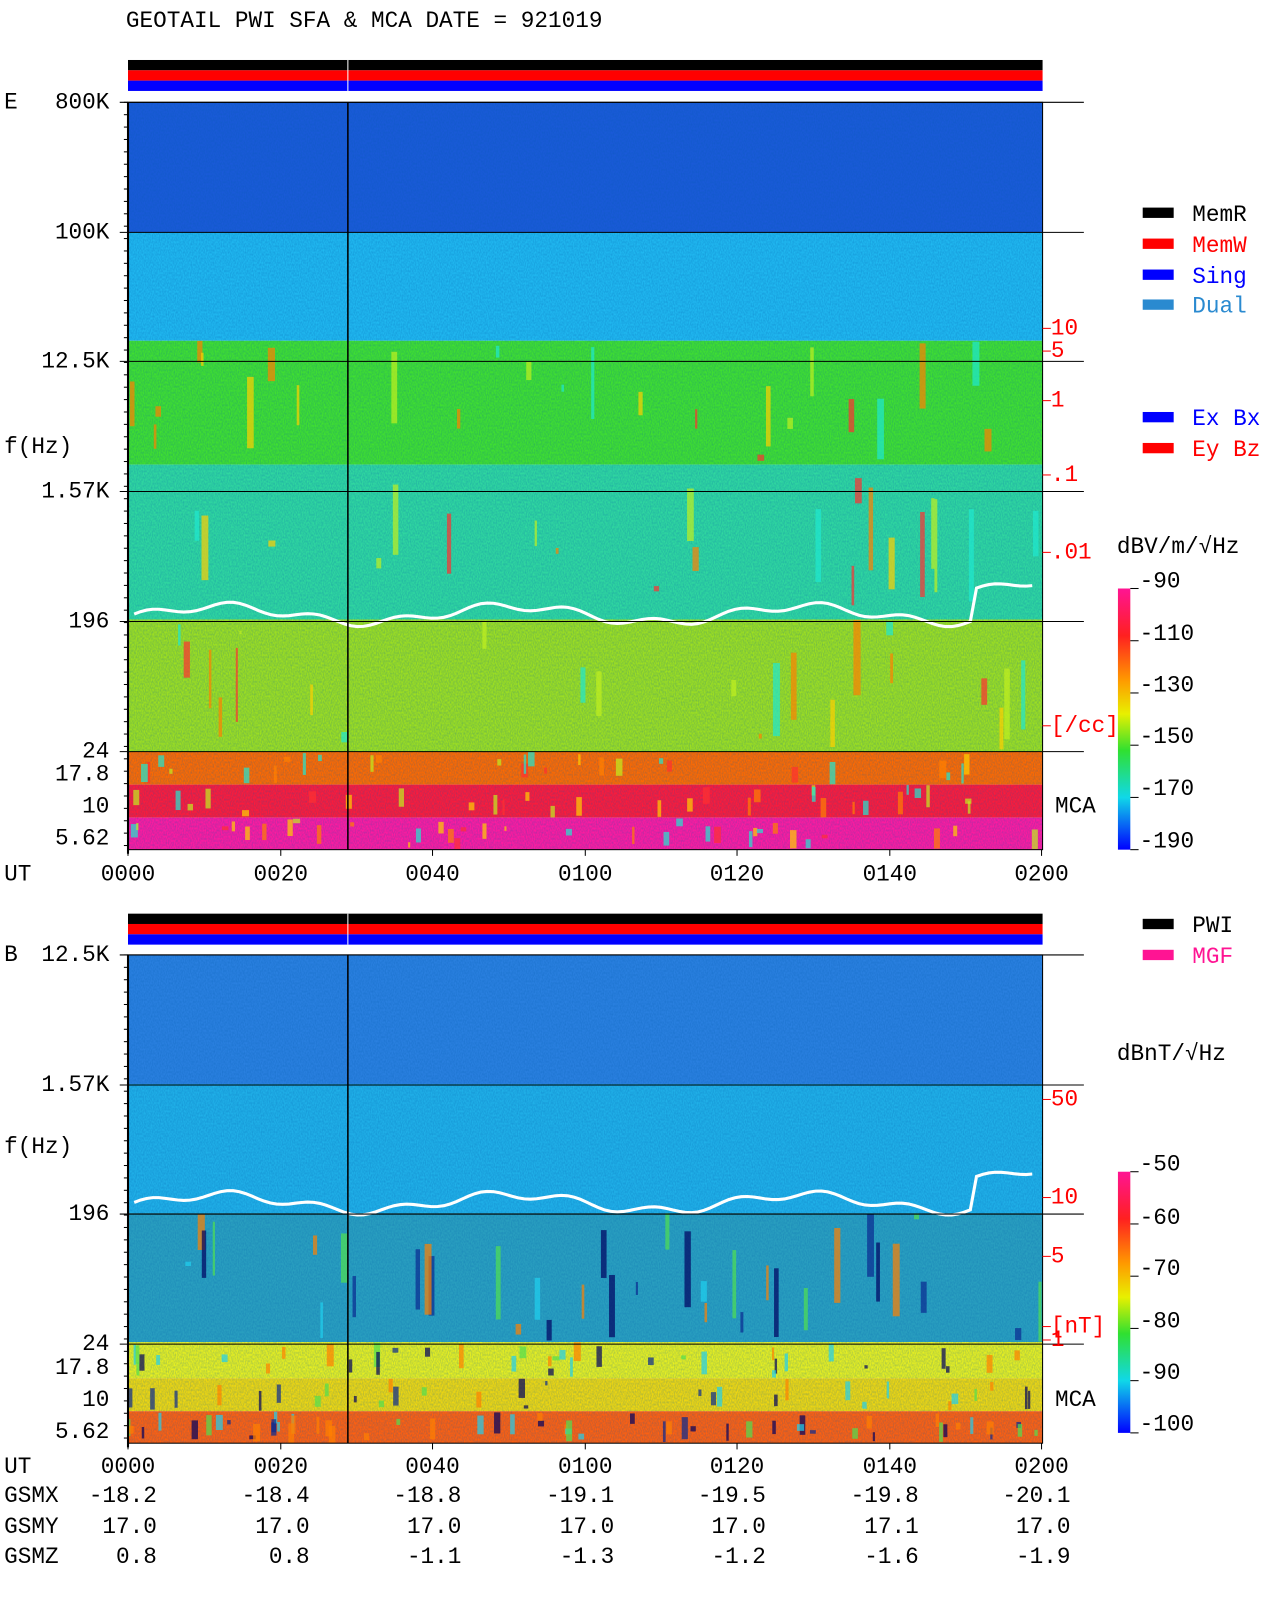  Describe the element at coordinates (82, 838) in the screenshot. I see `y-tick-label: 5.62` at that location.